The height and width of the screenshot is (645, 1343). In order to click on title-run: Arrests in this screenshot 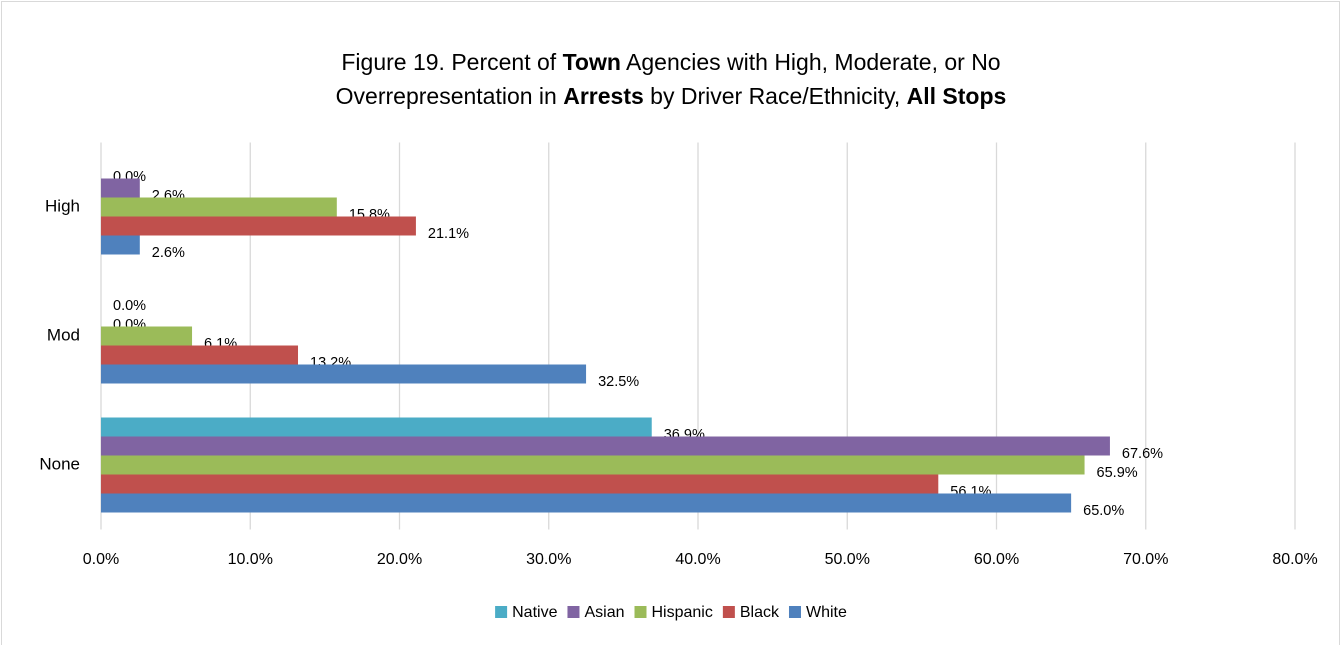, I will do `click(603, 96)`.